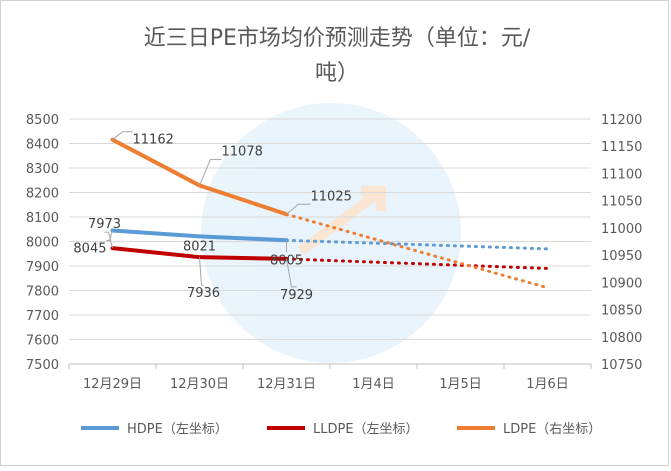  I want to click on legend-item-lldpe: LLDPE（左坐标）, so click(343, 429).